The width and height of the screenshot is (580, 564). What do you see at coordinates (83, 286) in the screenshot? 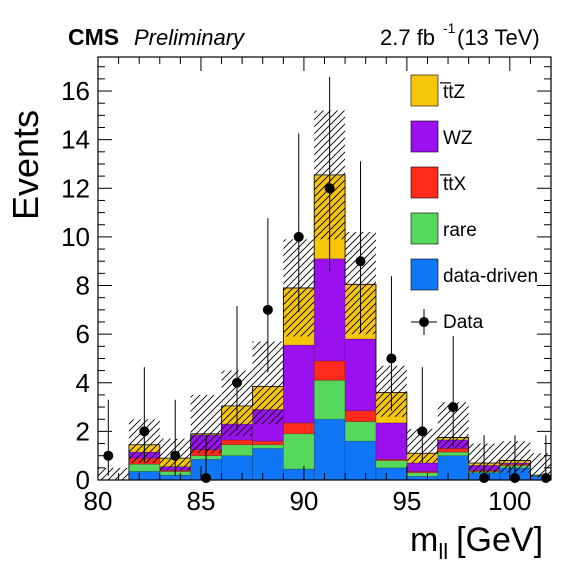
I see `y-tick-label: 8` at bounding box center [83, 286].